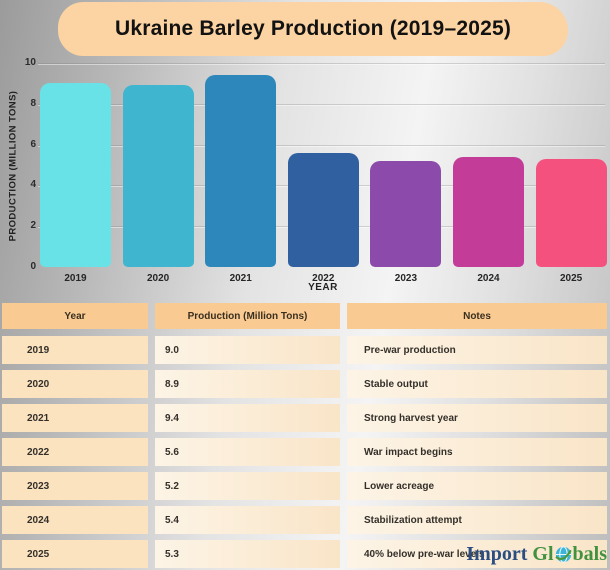 Image resolution: width=610 pixels, height=570 pixels. I want to click on table-row: 2019 9.0 Pre-war production, so click(305, 350).